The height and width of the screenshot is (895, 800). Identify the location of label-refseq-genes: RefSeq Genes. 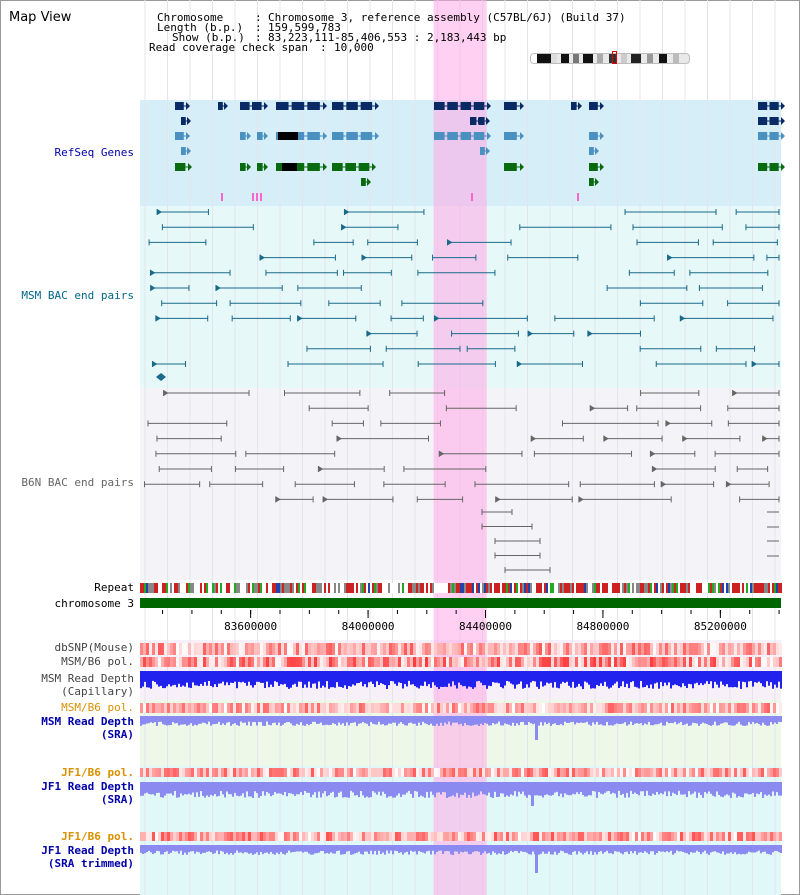
(94, 152).